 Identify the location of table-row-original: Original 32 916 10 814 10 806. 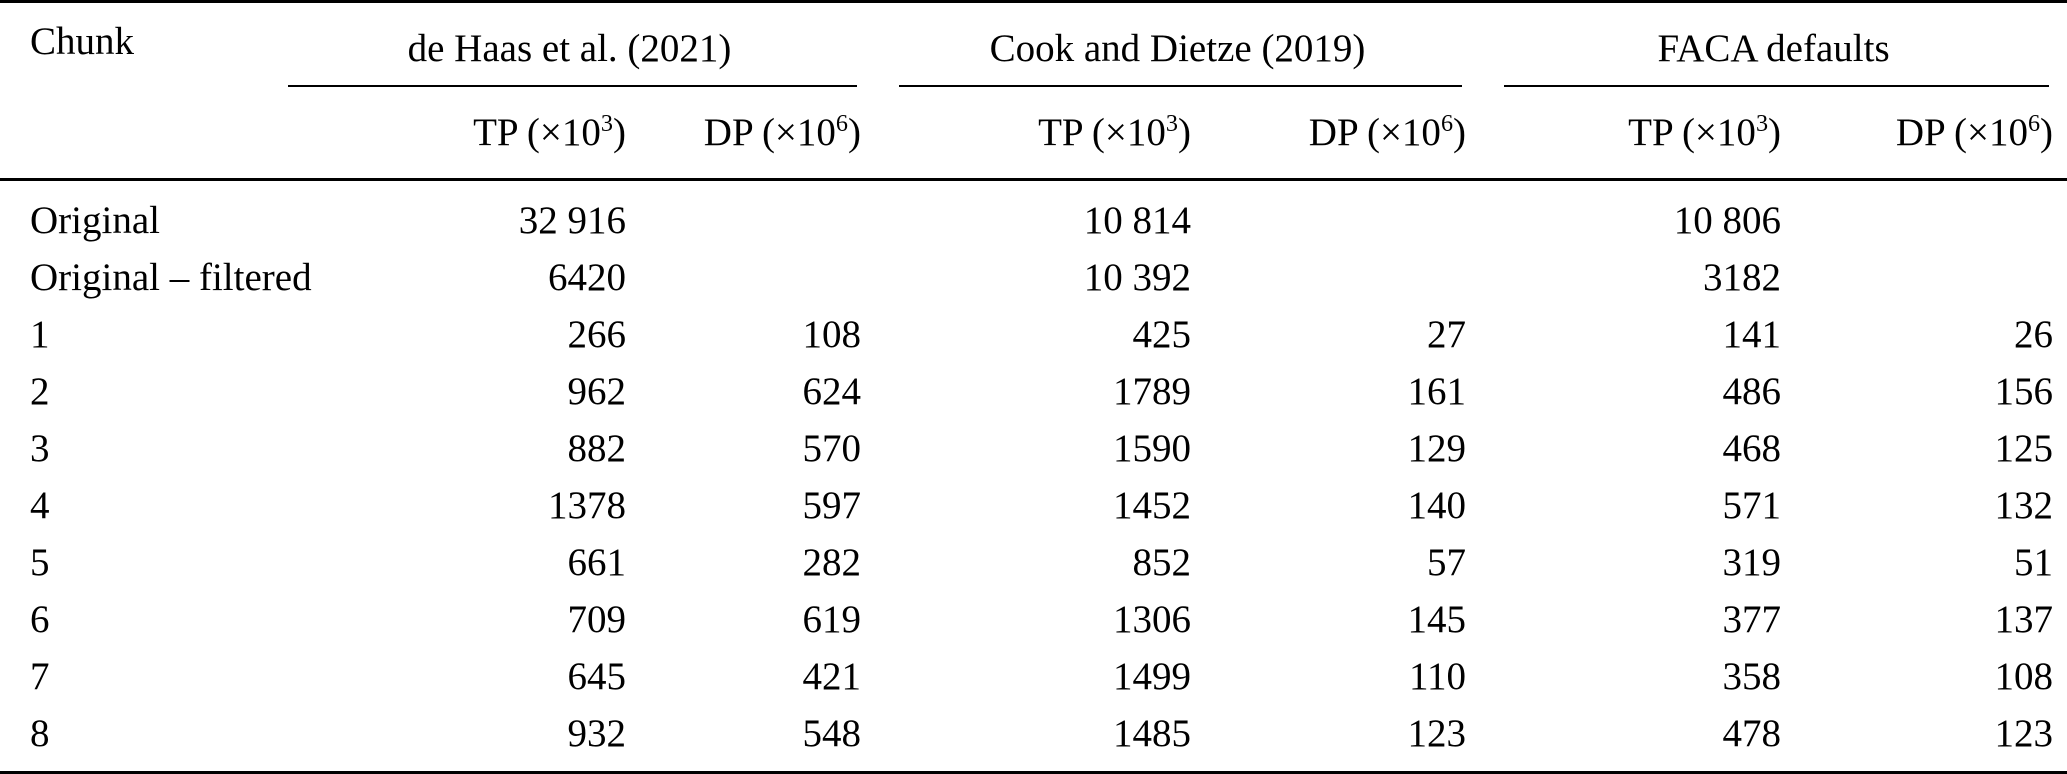
(1033, 215).